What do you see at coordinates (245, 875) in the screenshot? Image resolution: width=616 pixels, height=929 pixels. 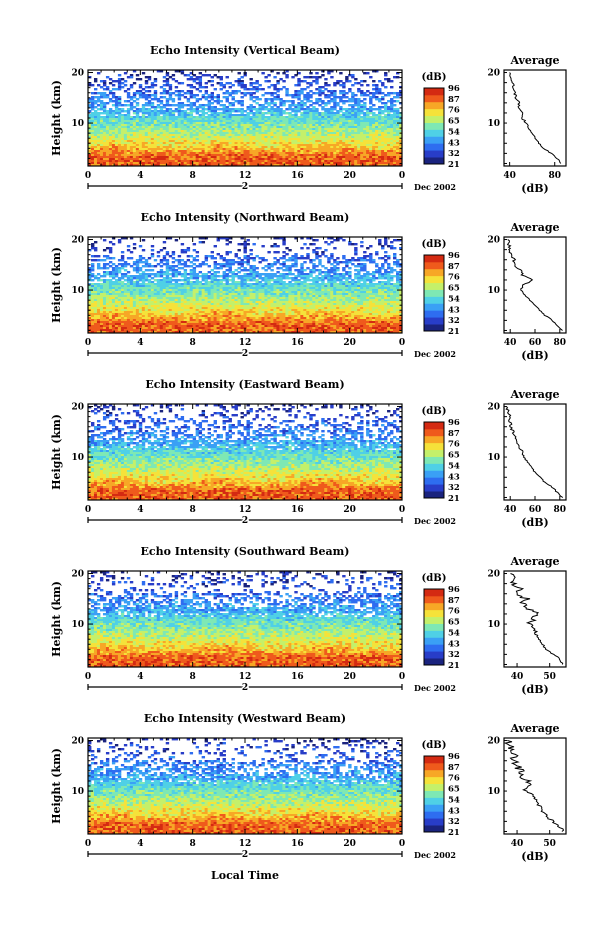 I see `x-axis-label: Local Time` at bounding box center [245, 875].